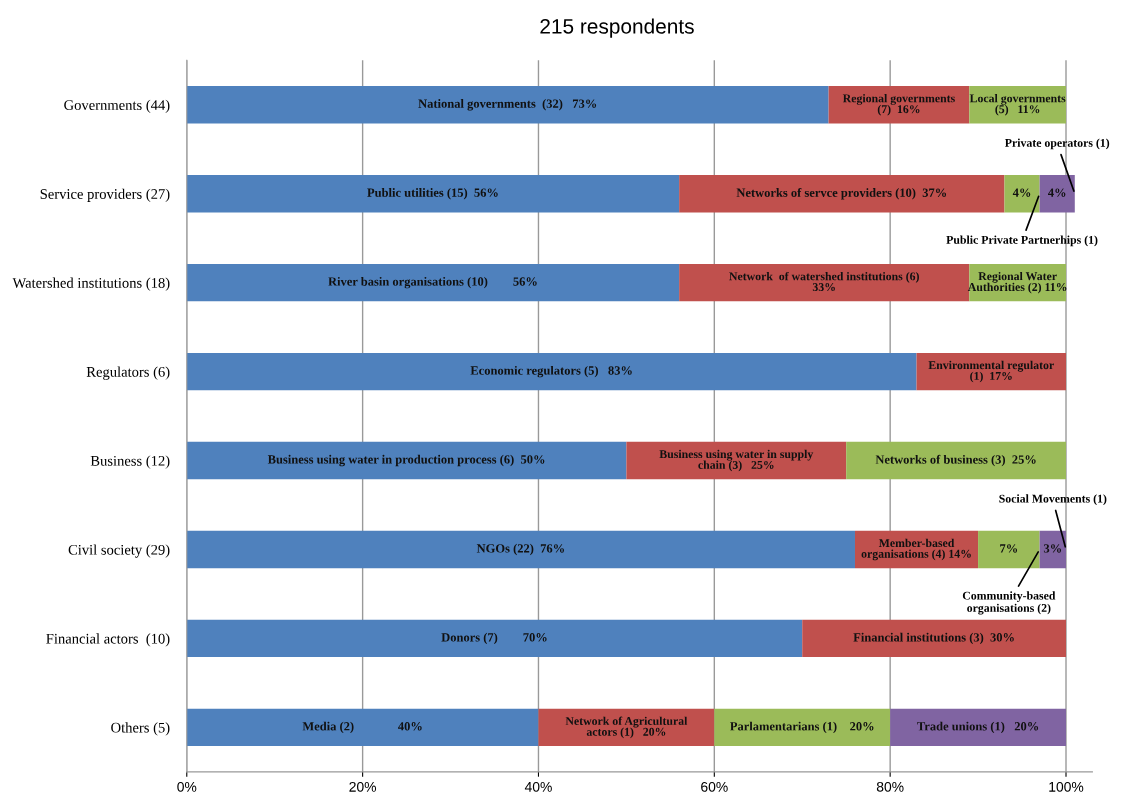  I want to click on data-label: Parlamentarians (1) 20%, so click(802, 727).